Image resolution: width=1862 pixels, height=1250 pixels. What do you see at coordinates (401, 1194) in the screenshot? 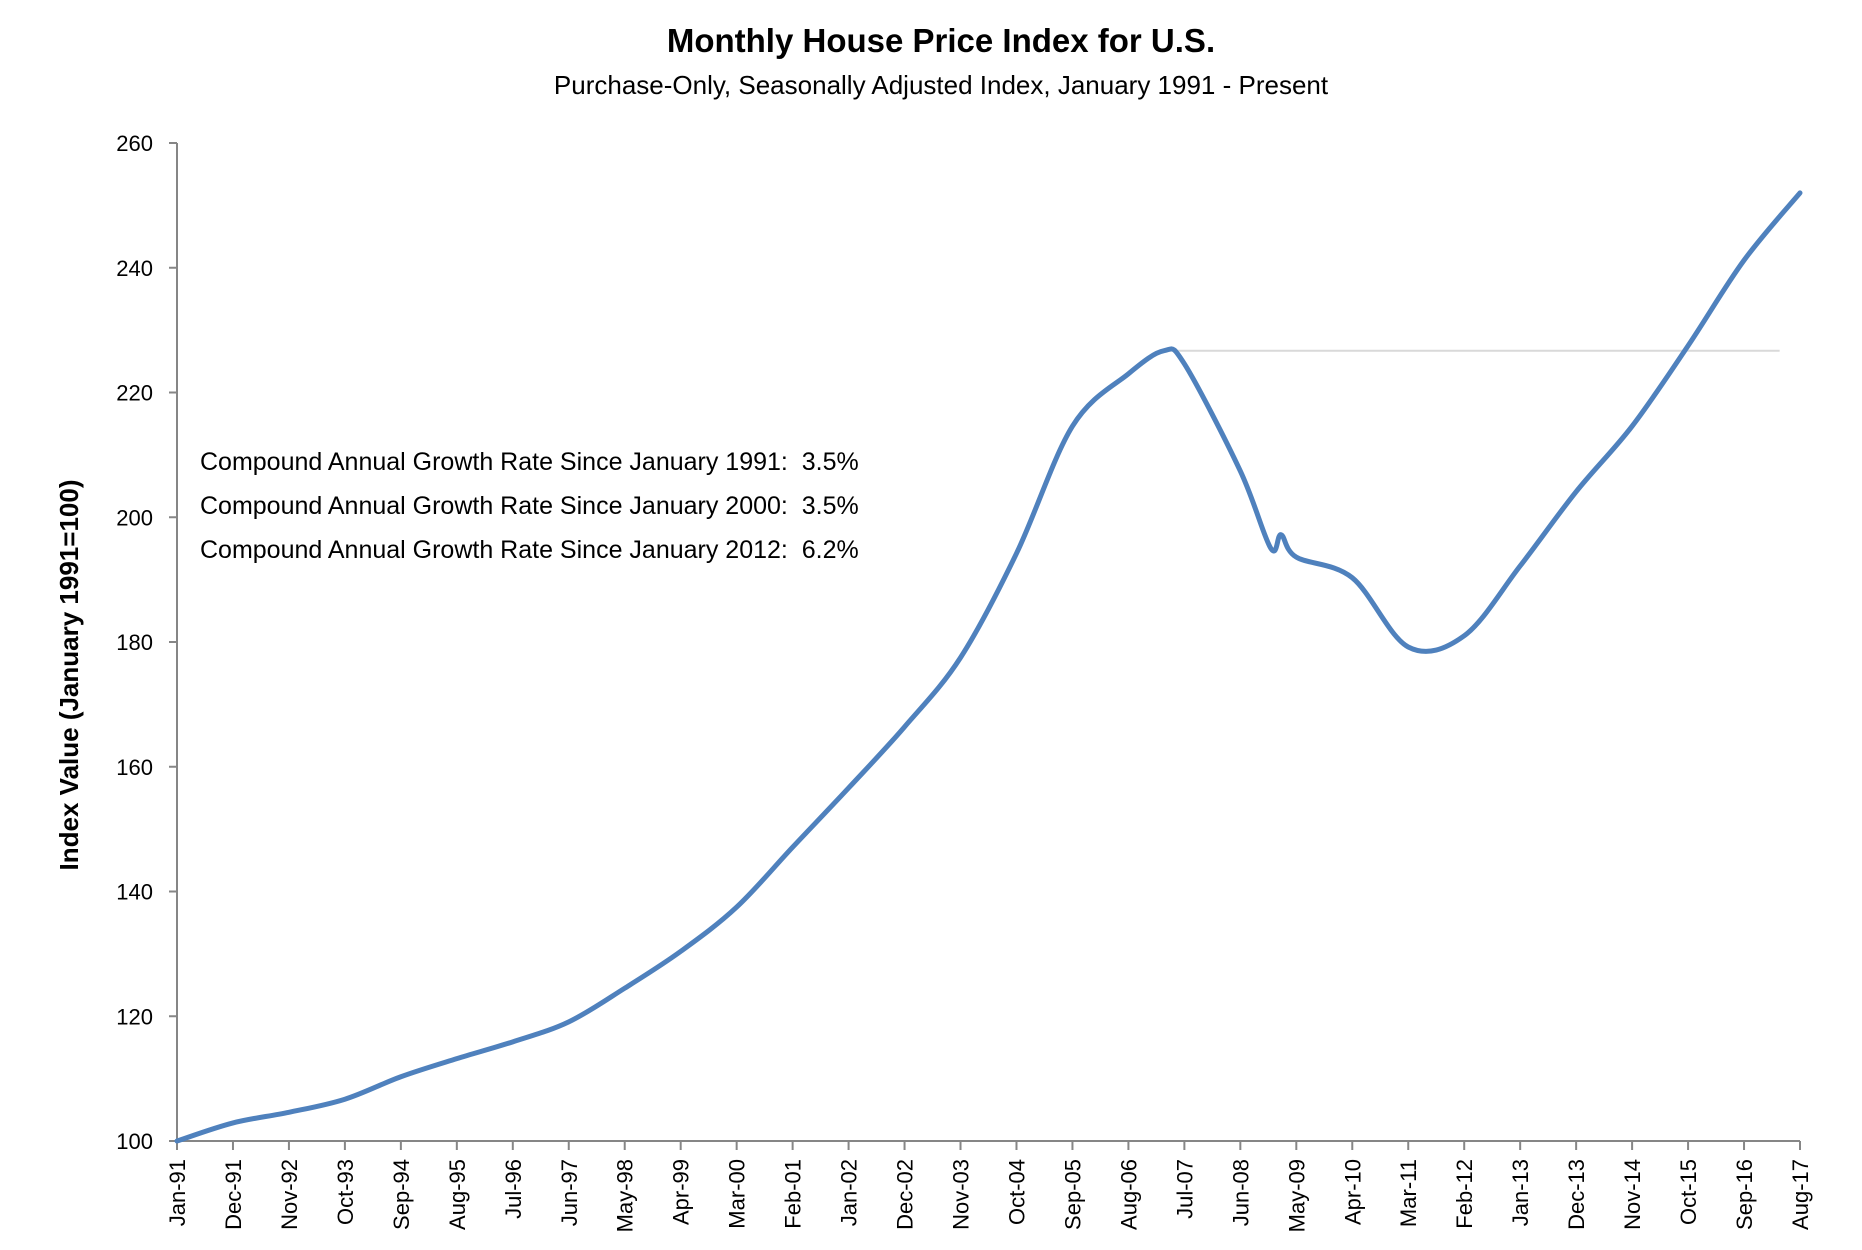
I see `x-tick-label: Sep-94` at bounding box center [401, 1194].